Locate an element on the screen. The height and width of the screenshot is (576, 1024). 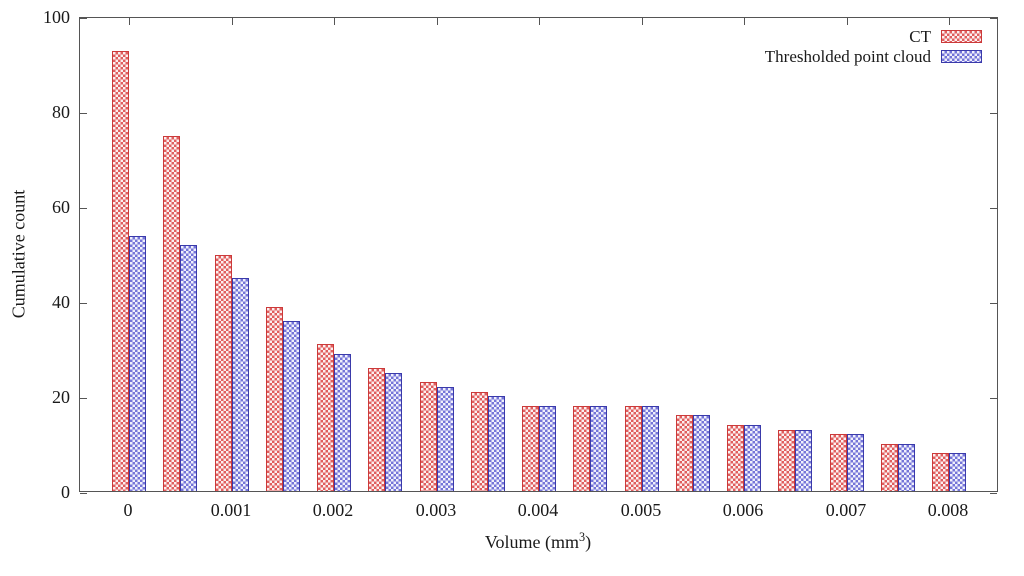
y-tick-label: 0 is located at coordinates (65, 492).